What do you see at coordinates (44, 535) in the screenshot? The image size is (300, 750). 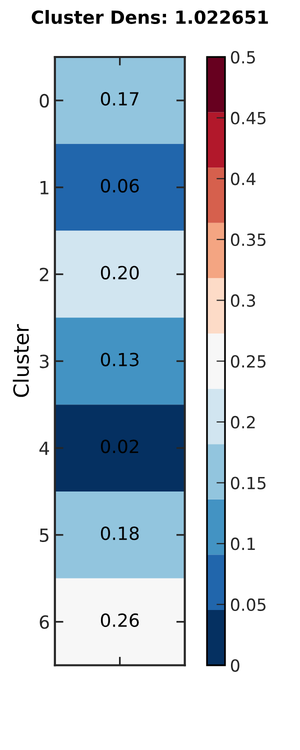 I see `y-tick-label: 5` at bounding box center [44, 535].